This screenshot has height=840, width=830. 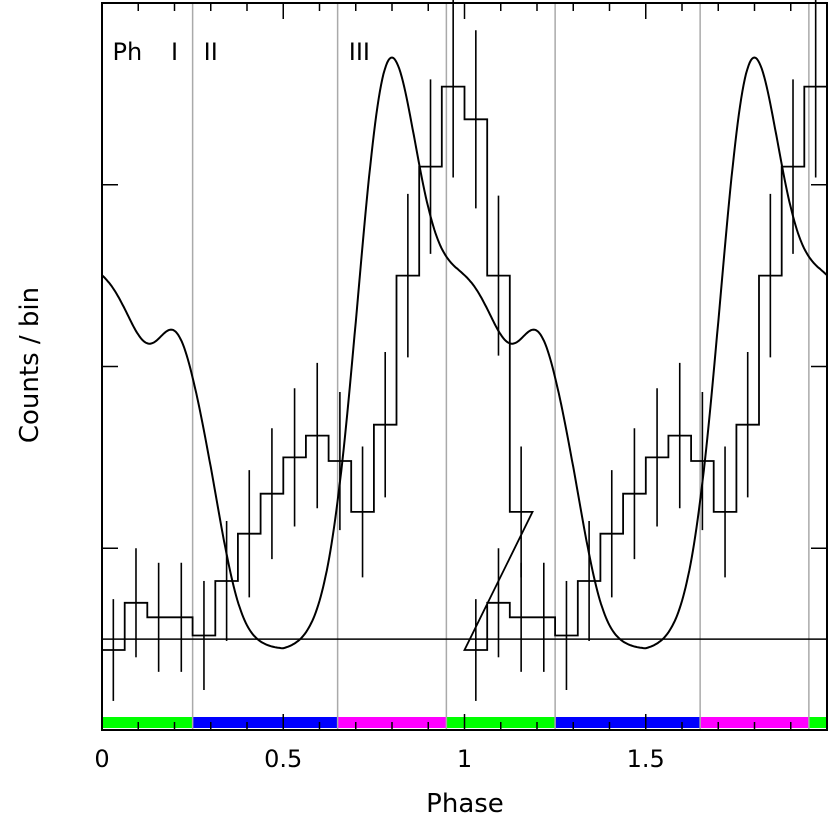 I want to click on y-axis-title: Counts / bin, so click(x=30, y=365).